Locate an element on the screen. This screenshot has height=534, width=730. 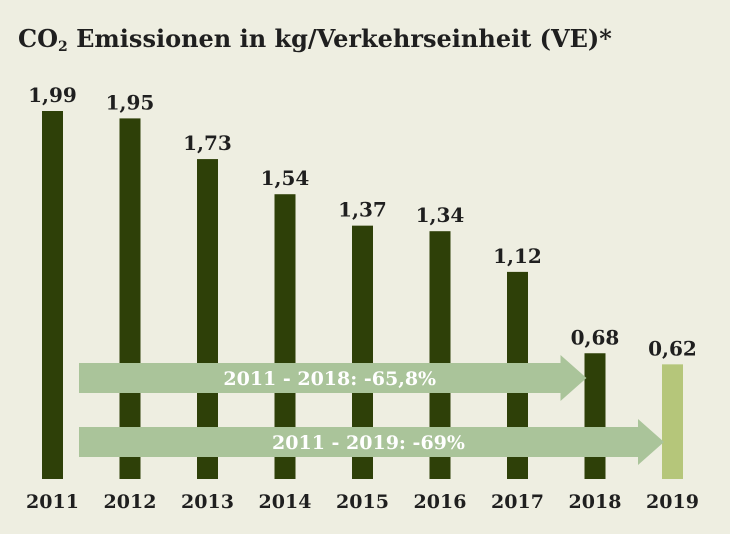
x-tick-2015: 2015 is located at coordinates (362, 502).